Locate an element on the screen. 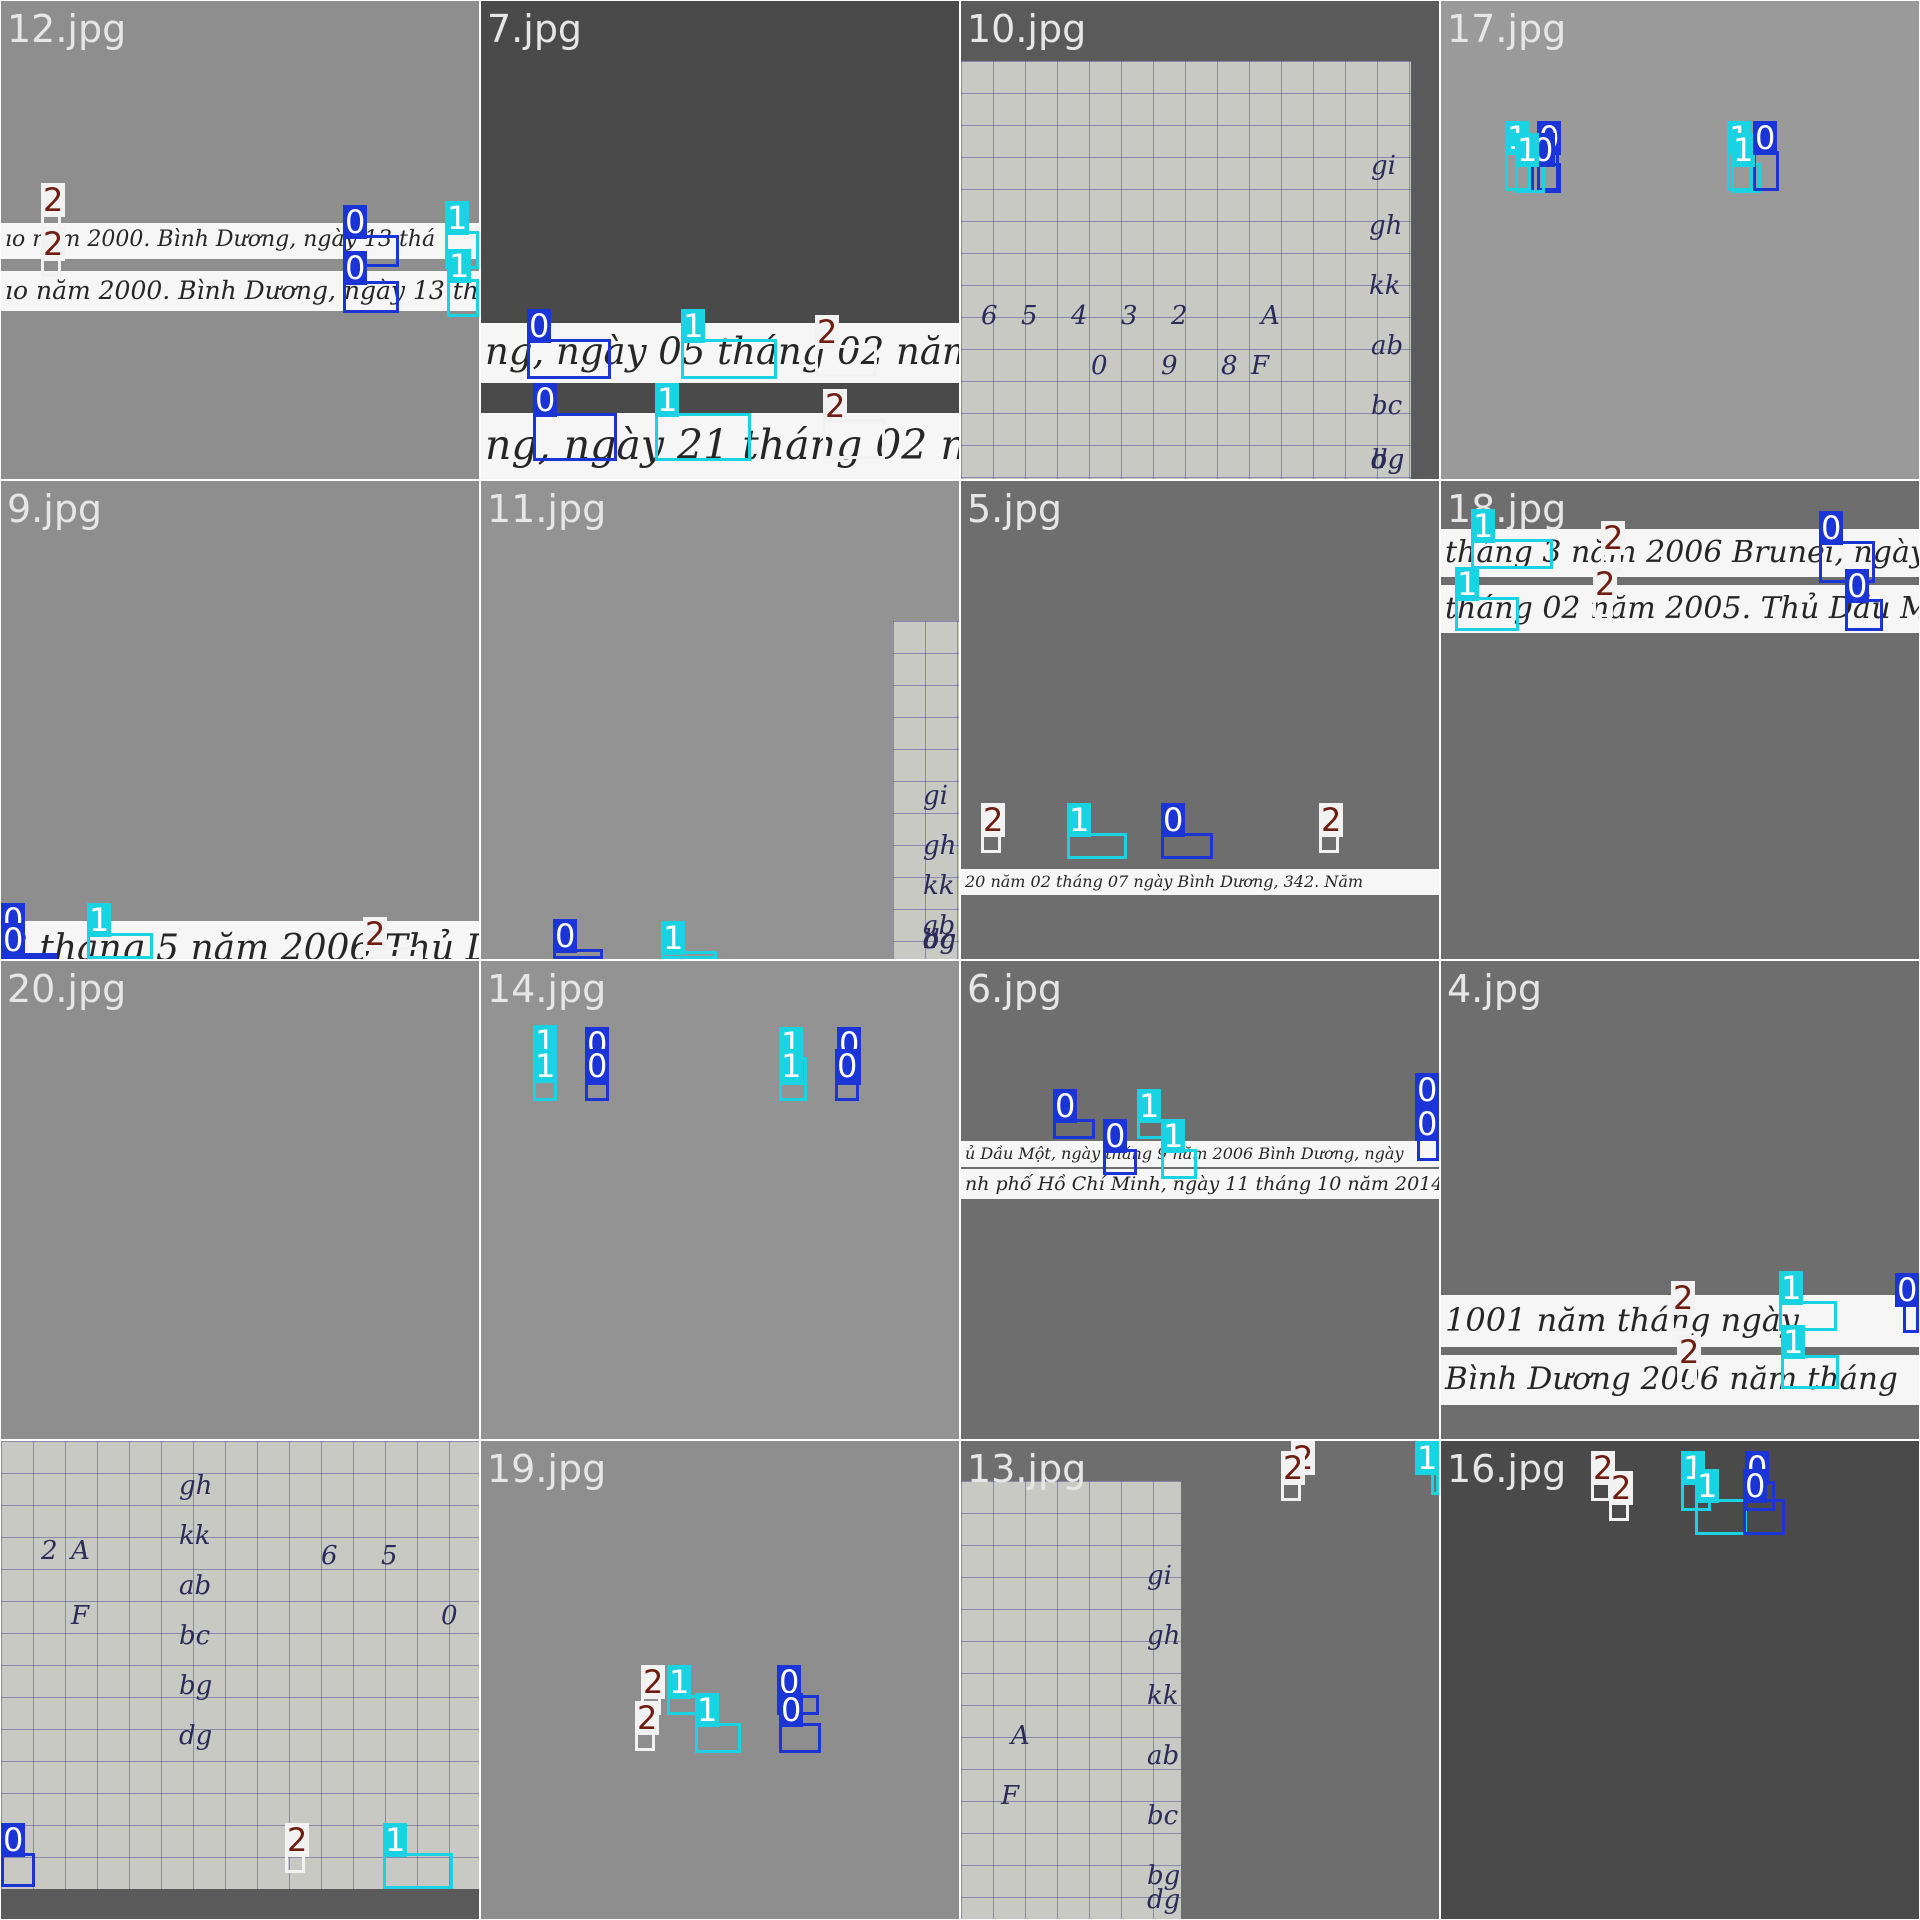 The height and width of the screenshot is (1920, 1920). handwritten-glyph: 8 is located at coordinates (1229, 366).